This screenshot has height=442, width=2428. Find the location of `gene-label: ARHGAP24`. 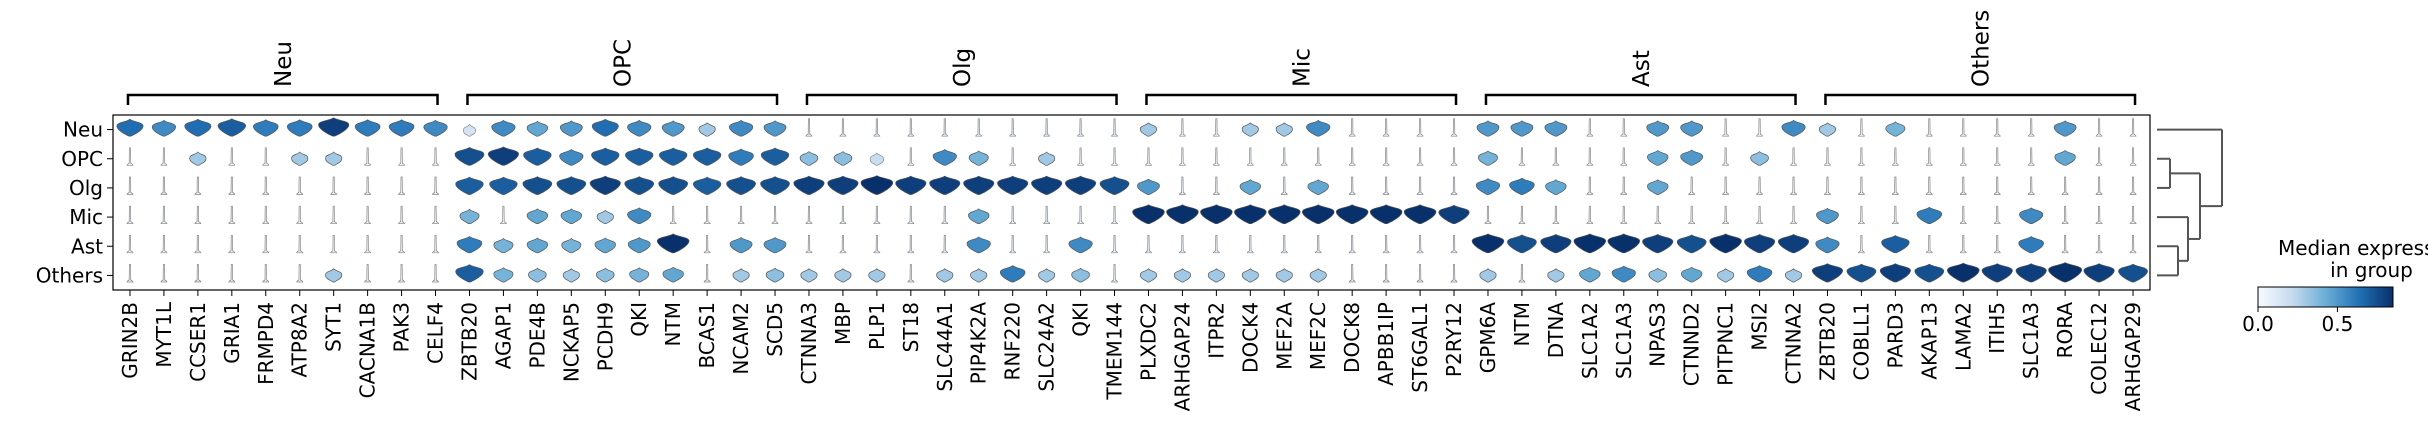

gene-label: ARHGAP24 is located at coordinates (1182, 356).